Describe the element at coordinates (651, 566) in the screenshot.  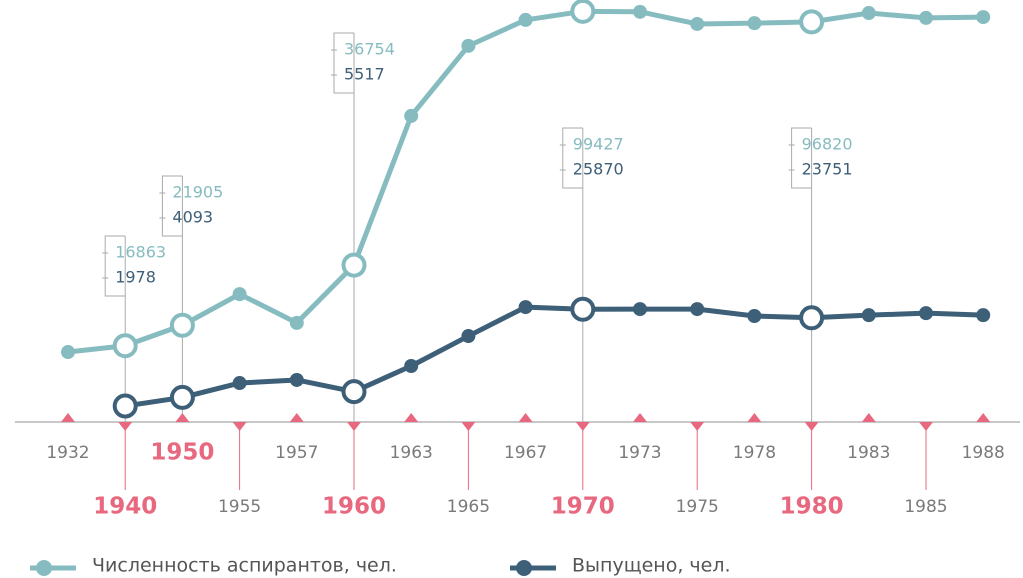
I see `legend-label: Выпущено, чел.` at that location.